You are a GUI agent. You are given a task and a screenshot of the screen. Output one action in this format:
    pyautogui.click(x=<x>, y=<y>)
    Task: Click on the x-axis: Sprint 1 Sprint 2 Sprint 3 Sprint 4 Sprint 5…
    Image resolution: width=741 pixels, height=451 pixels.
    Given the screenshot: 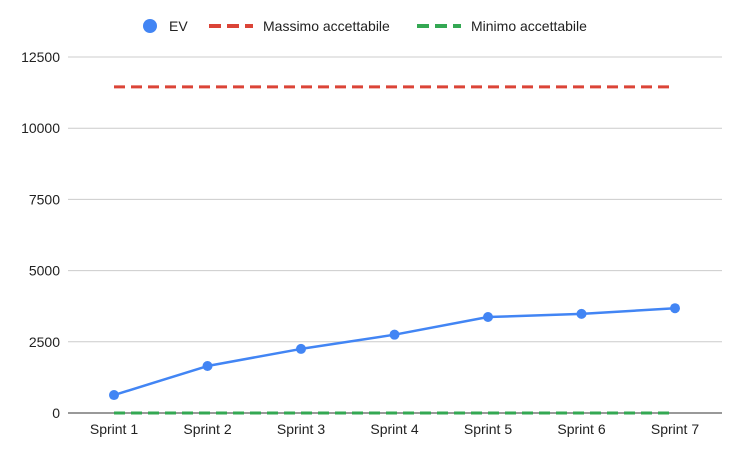 What is the action you would take?
    pyautogui.click(x=395, y=424)
    